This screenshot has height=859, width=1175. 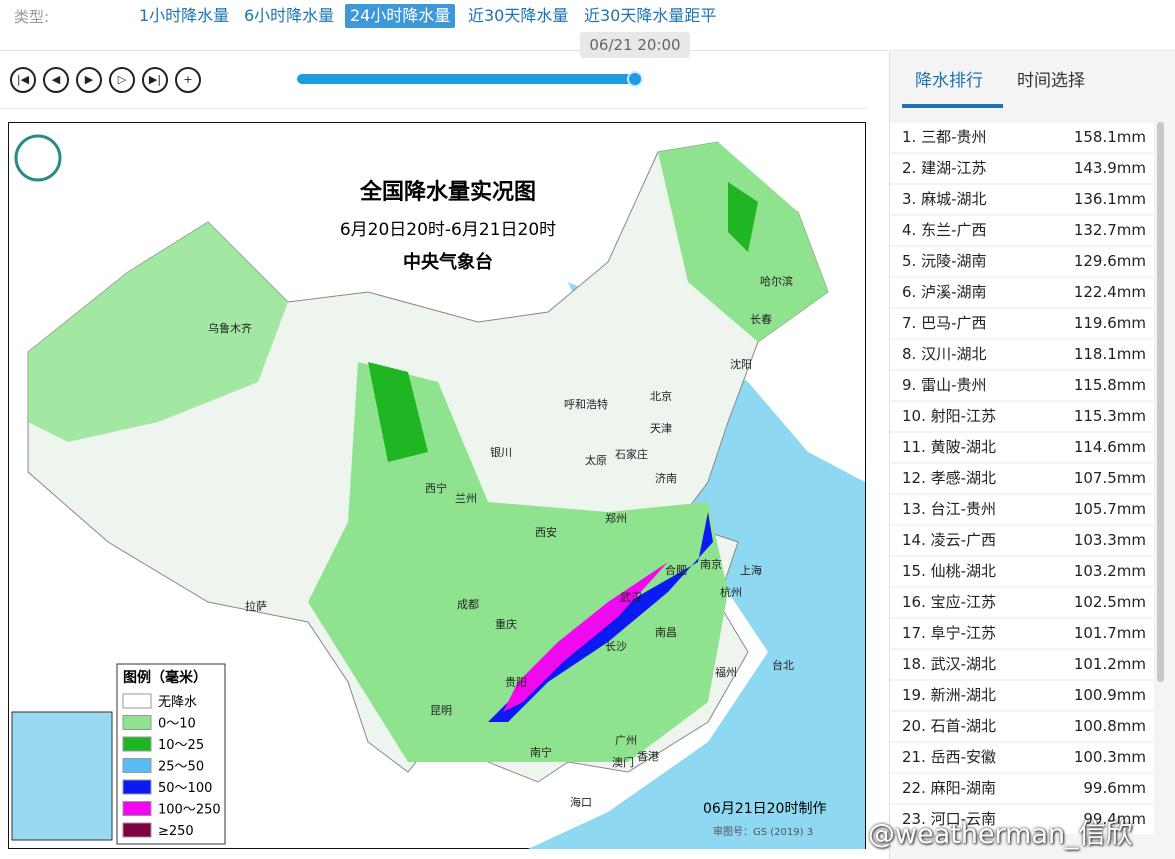 I want to click on station-name: 4. 东兰-广西, so click(x=944, y=230).